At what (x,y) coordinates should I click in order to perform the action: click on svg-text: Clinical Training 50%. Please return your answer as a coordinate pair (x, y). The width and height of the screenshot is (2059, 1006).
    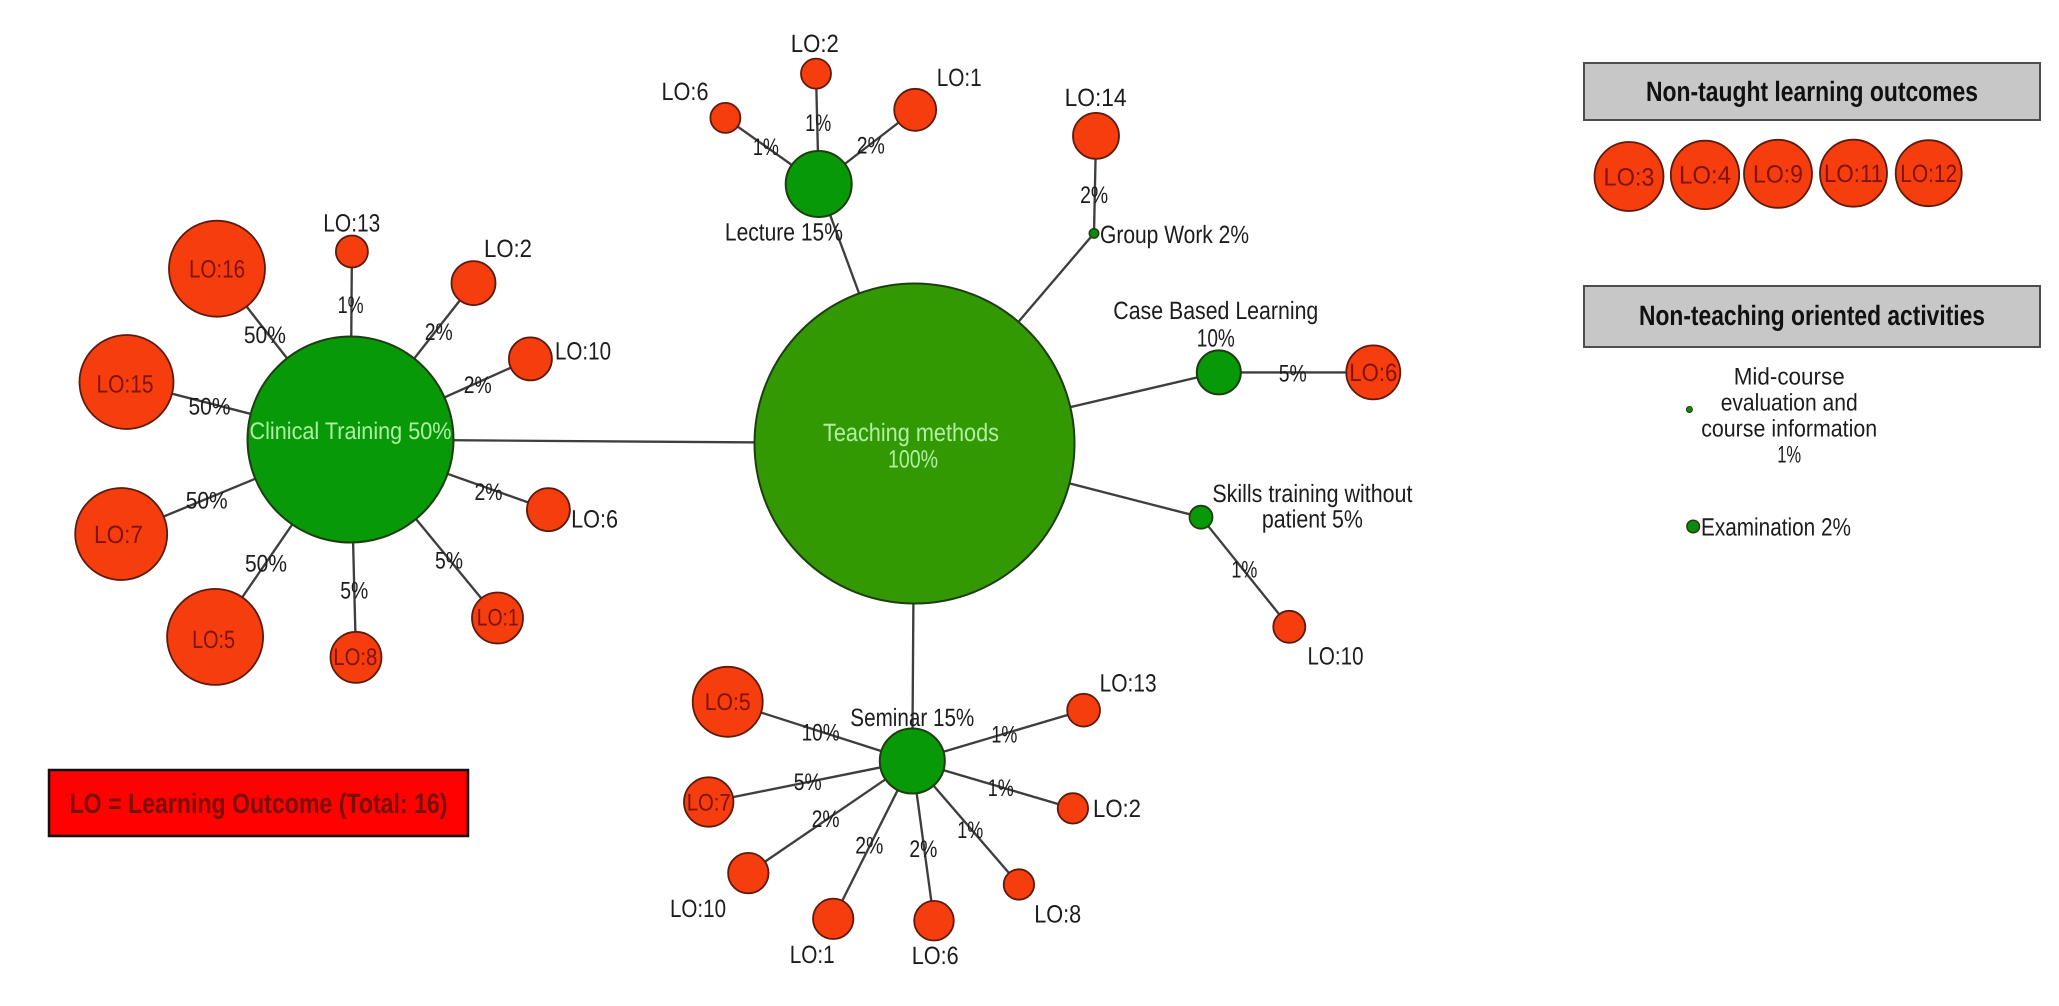
    Looking at the image, I should click on (351, 431).